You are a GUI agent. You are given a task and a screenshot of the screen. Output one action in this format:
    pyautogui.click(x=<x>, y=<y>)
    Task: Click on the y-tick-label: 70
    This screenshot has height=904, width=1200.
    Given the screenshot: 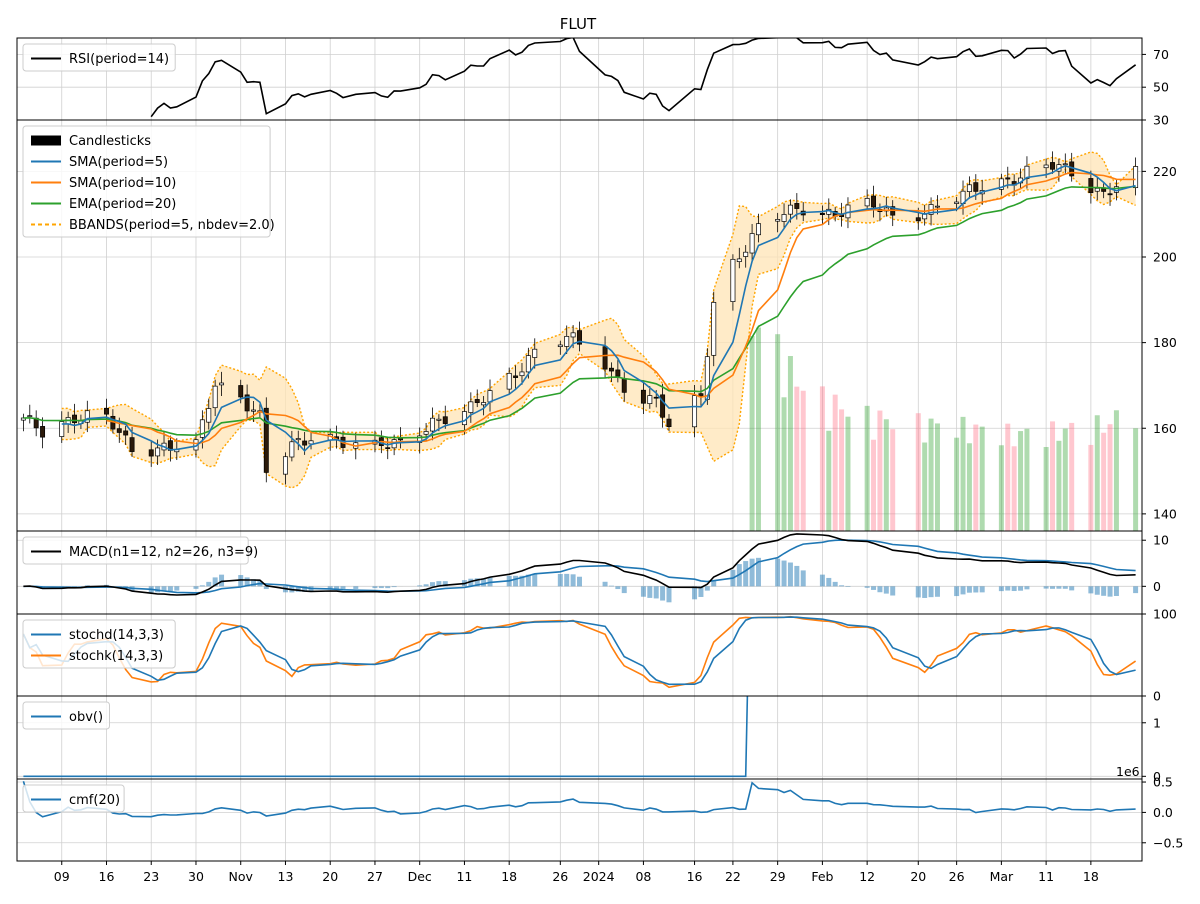 What is the action you would take?
    pyautogui.click(x=1161, y=54)
    